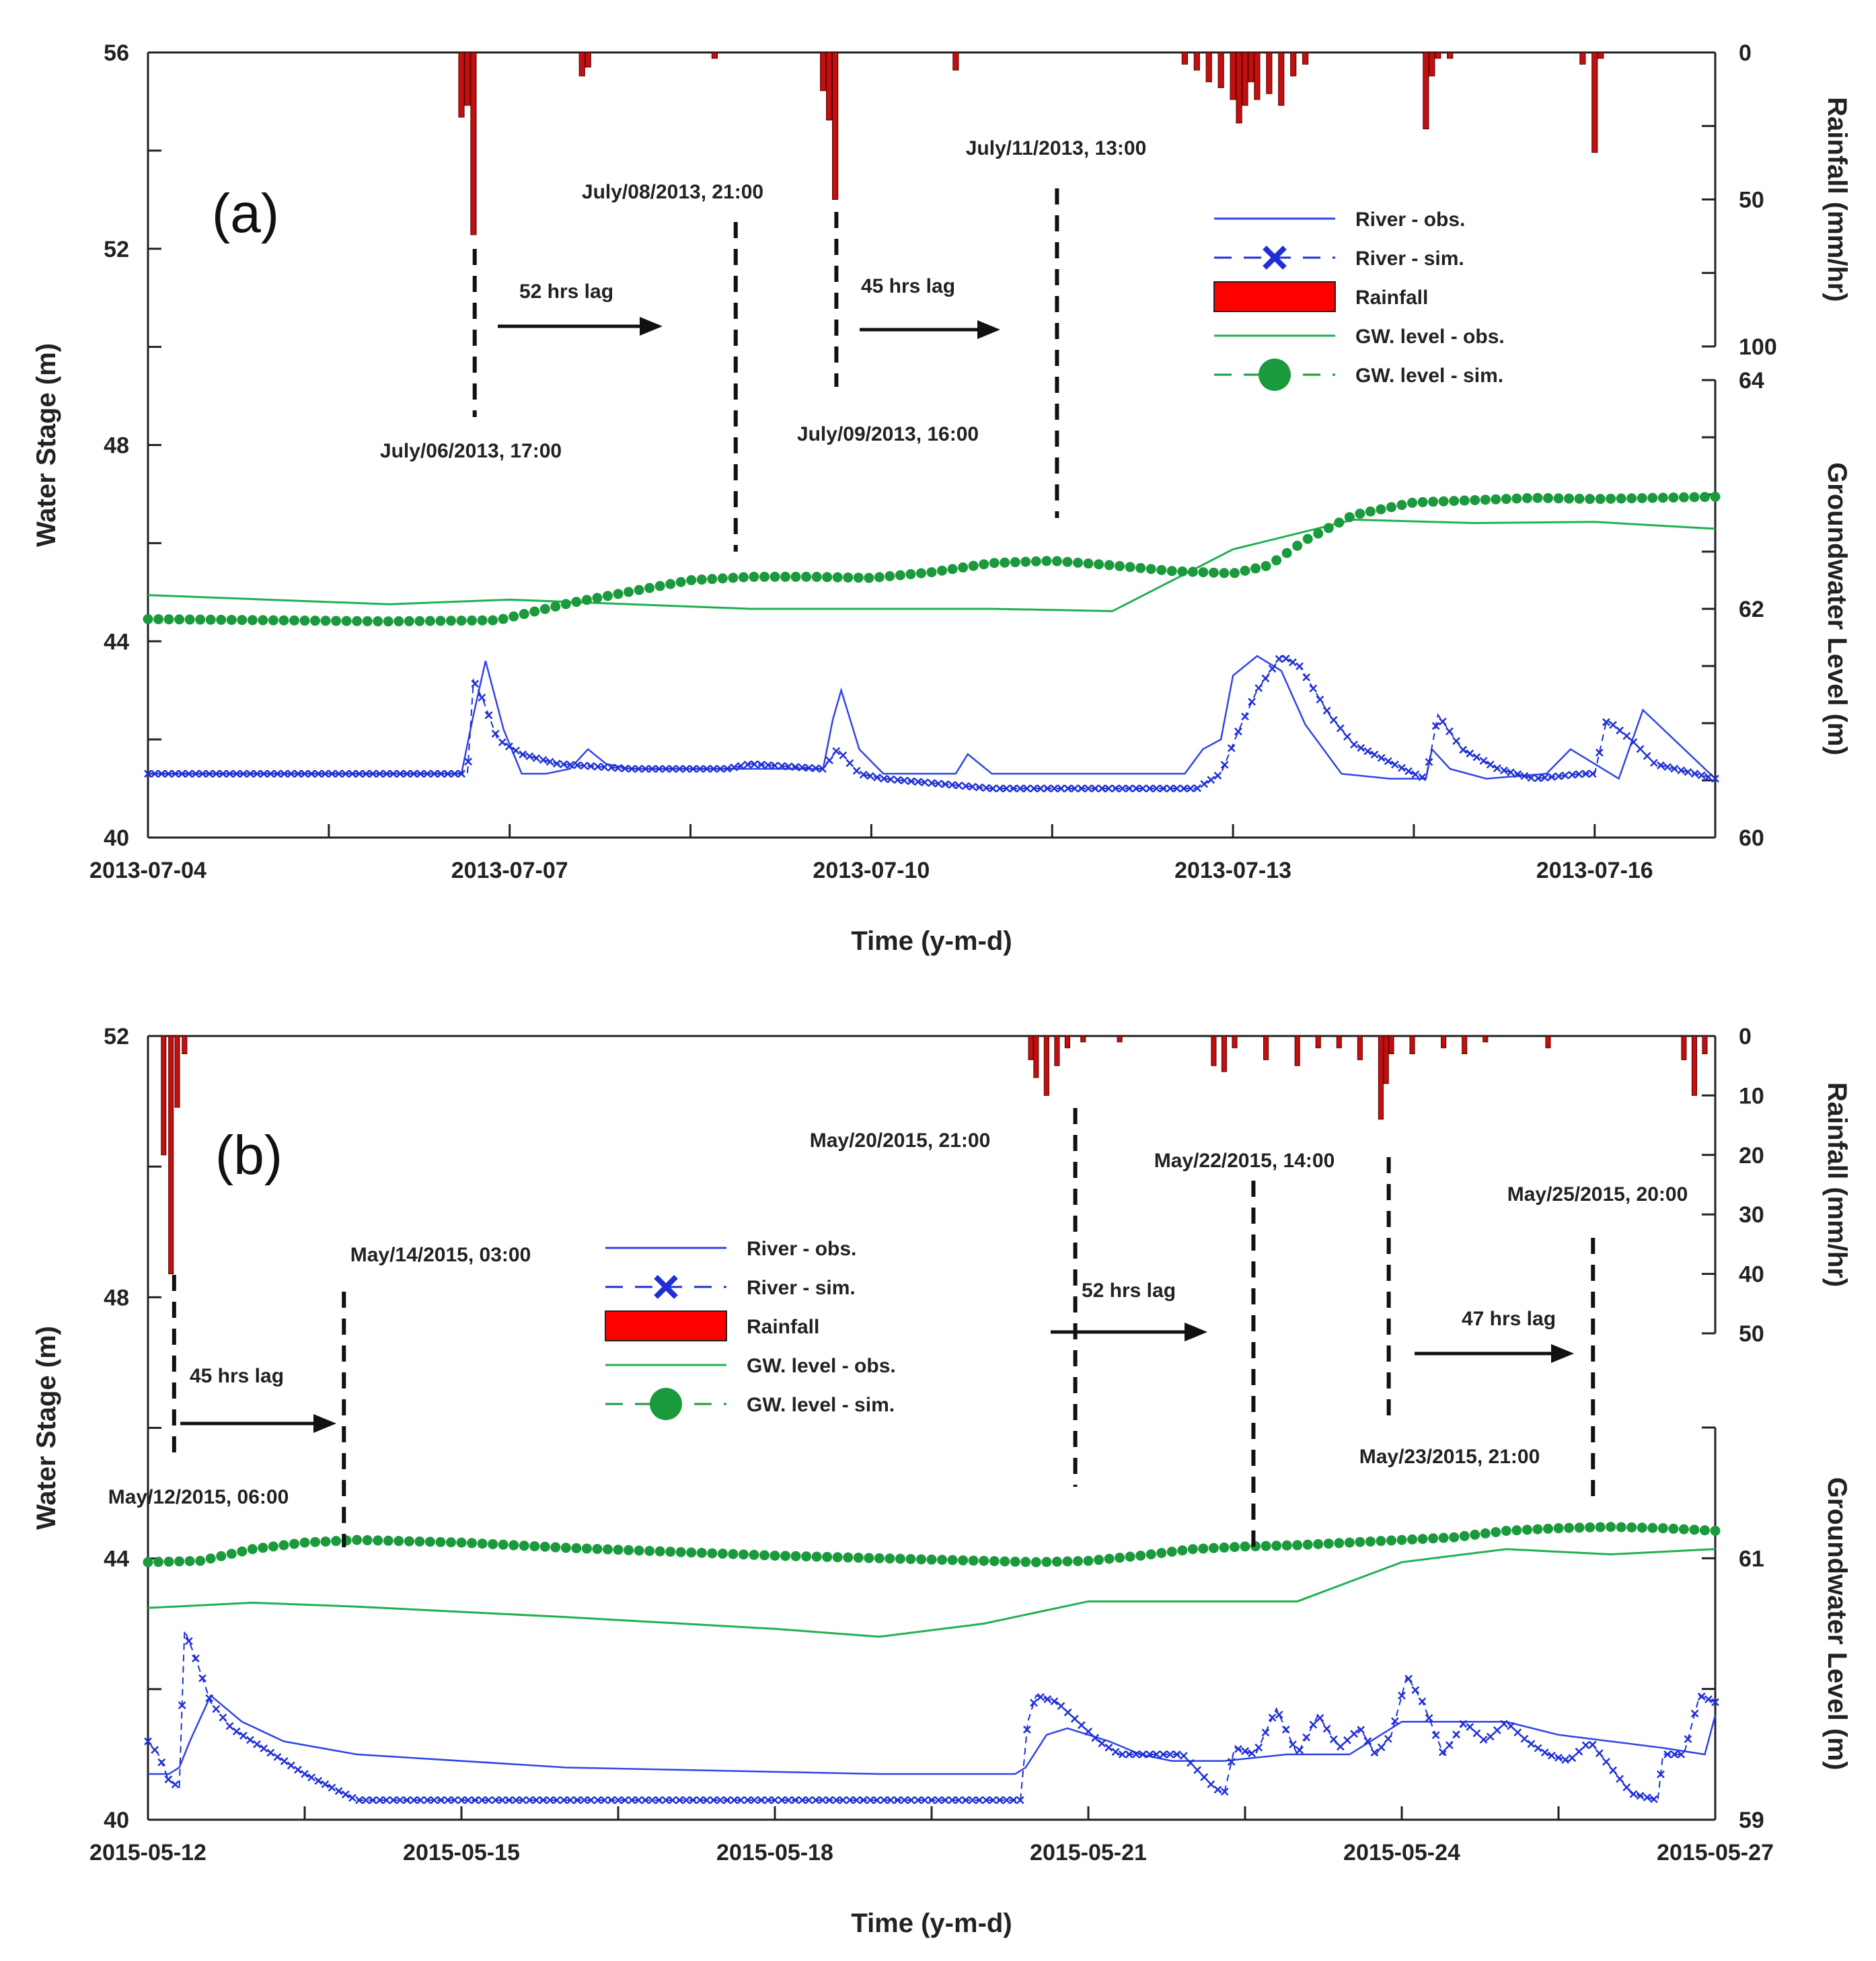  Describe the element at coordinates (441, 1255) in the screenshot. I see `event-annotation: May/14/2015, 03:00` at that location.